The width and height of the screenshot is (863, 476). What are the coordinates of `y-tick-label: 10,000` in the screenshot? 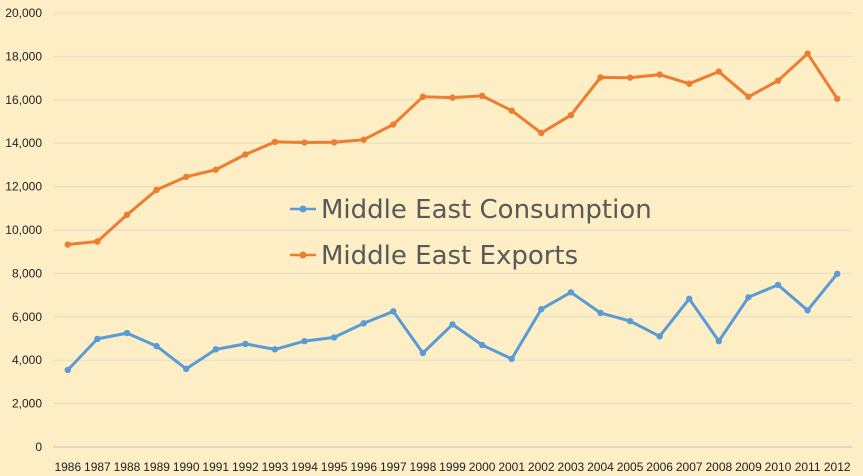 It's located at (23, 230).